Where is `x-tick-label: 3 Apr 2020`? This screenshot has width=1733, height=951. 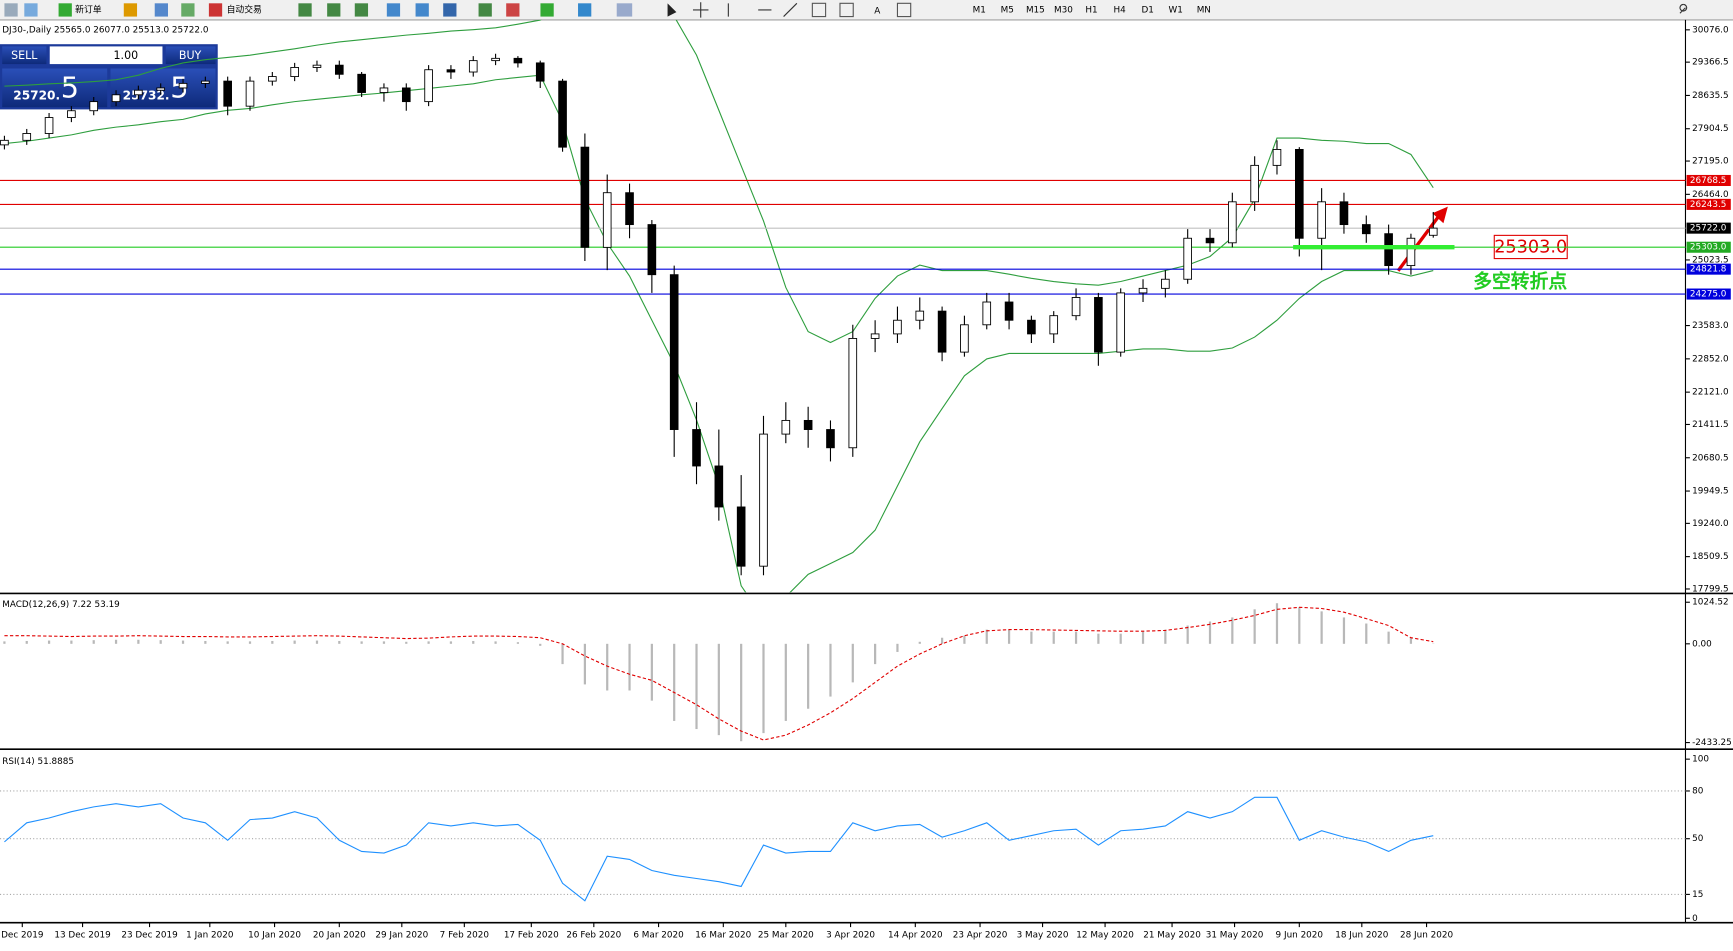 x-tick-label: 3 Apr 2020 is located at coordinates (850, 935).